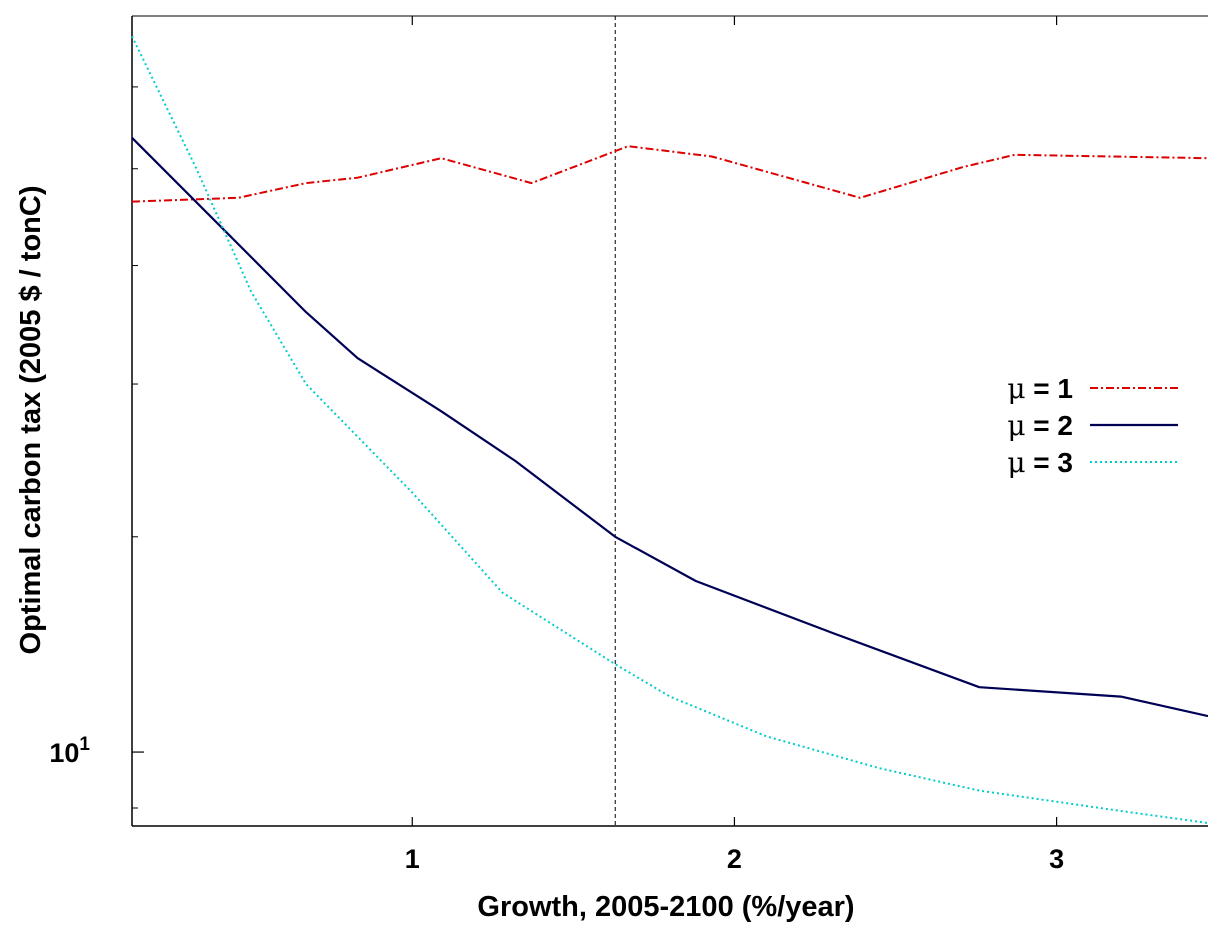 The height and width of the screenshot is (933, 1208). I want to click on x-tick-label: 1, so click(412, 859).